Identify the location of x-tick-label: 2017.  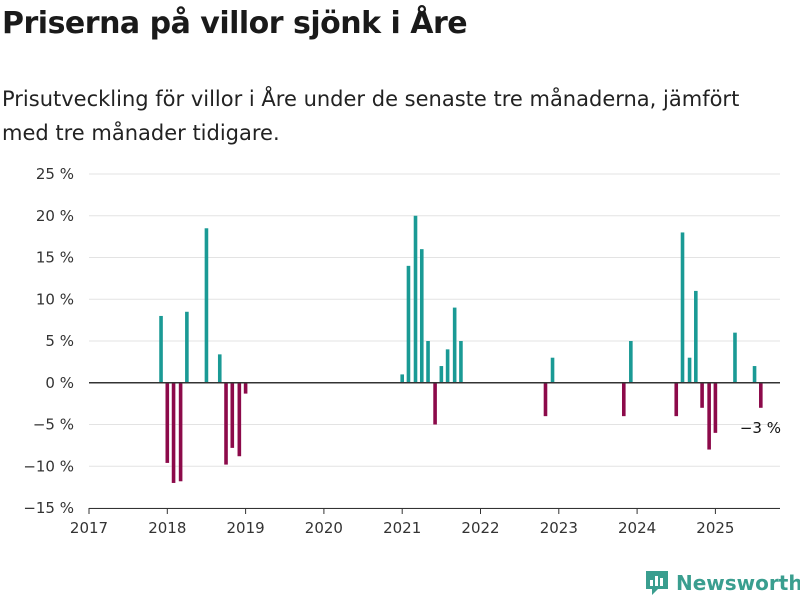
(89, 528).